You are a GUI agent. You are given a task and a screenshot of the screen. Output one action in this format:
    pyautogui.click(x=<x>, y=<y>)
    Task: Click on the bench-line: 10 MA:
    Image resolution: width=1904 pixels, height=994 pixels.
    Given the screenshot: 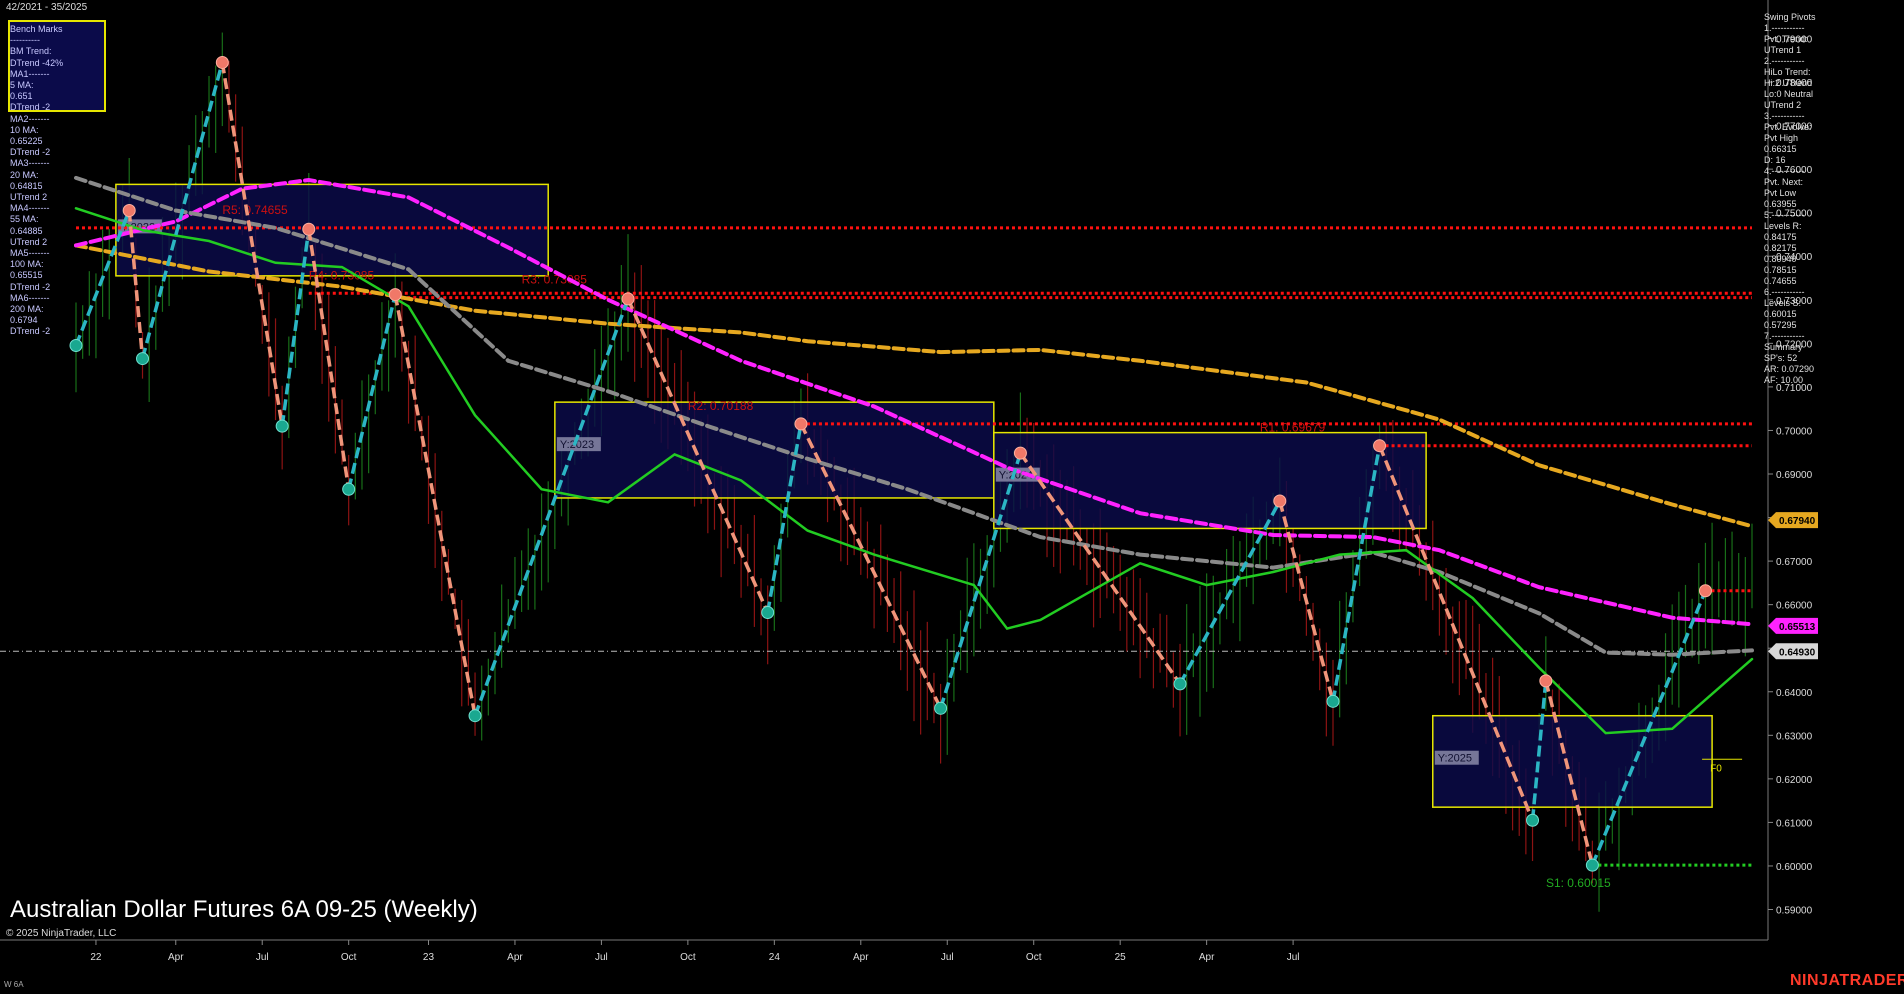 What is the action you would take?
    pyautogui.click(x=24, y=129)
    